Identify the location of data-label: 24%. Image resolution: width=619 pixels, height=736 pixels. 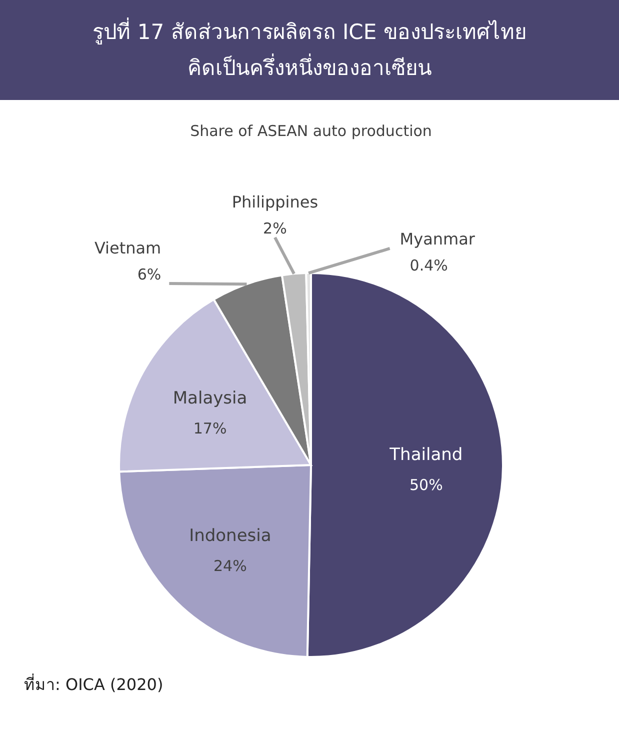
(230, 566).